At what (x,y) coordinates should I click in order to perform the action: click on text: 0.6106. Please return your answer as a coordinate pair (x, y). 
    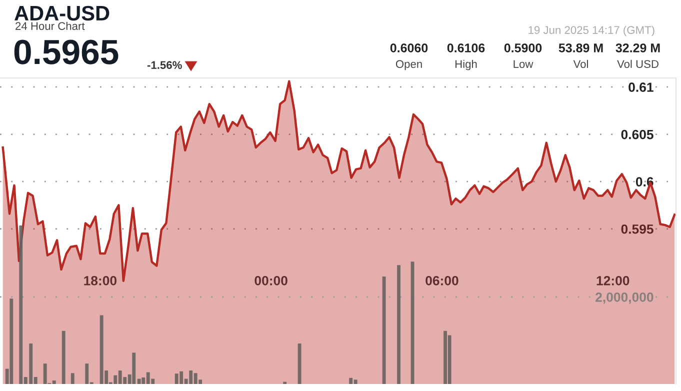
    Looking at the image, I should click on (466, 48).